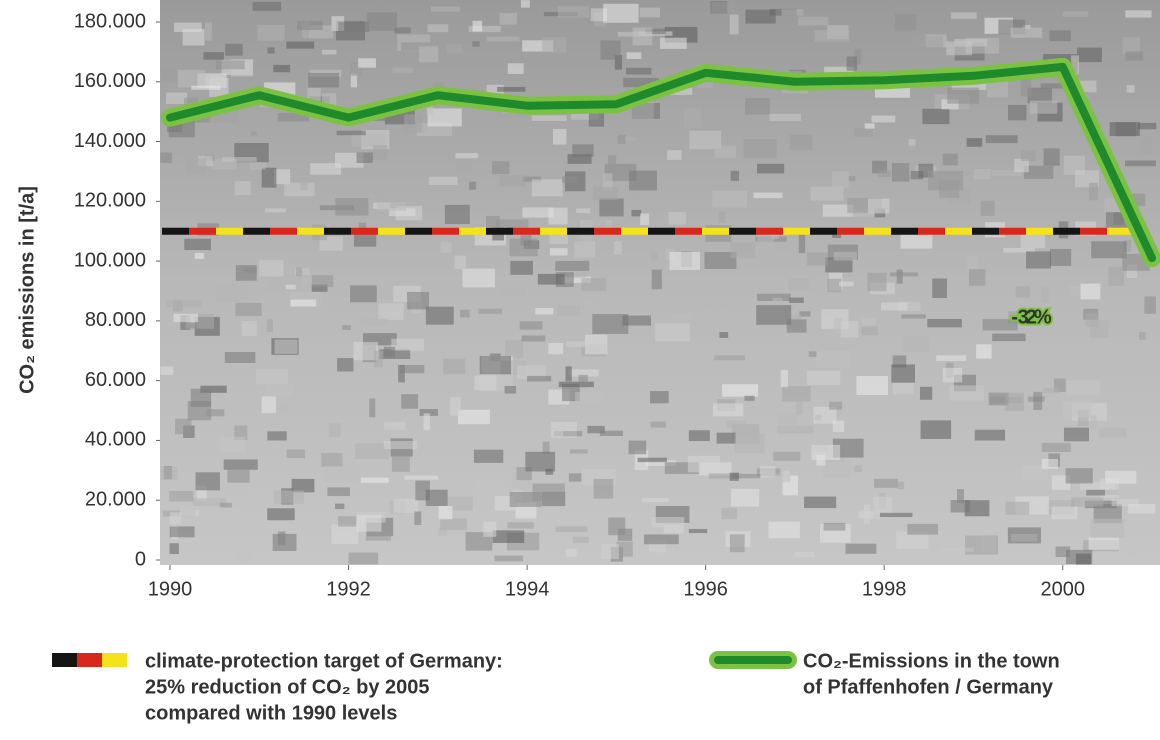 This screenshot has height=740, width=1160. I want to click on y-tick-label: 140.000, so click(110, 141).